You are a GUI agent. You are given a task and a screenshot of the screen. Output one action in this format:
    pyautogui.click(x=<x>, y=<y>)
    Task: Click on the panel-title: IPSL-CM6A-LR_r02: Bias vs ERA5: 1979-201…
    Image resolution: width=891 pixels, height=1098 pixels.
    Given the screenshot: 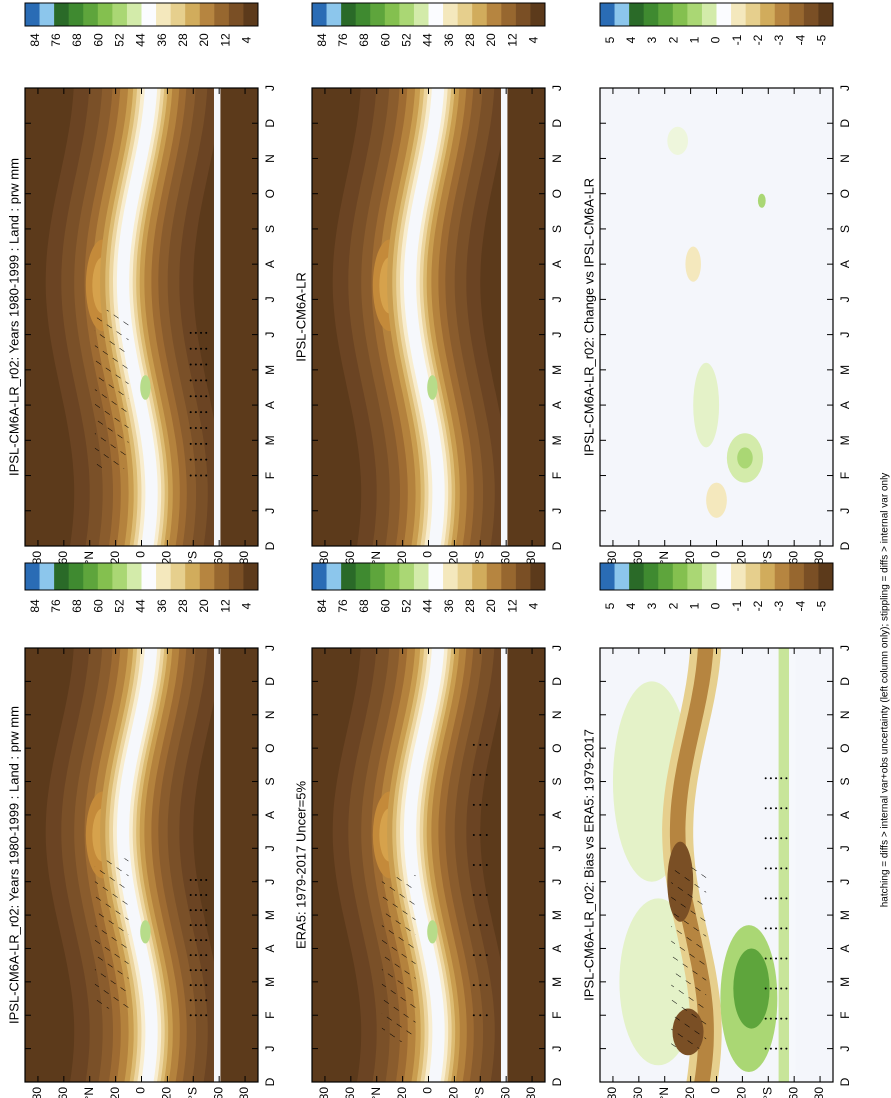 What is the action you would take?
    pyautogui.click(x=588, y=865)
    